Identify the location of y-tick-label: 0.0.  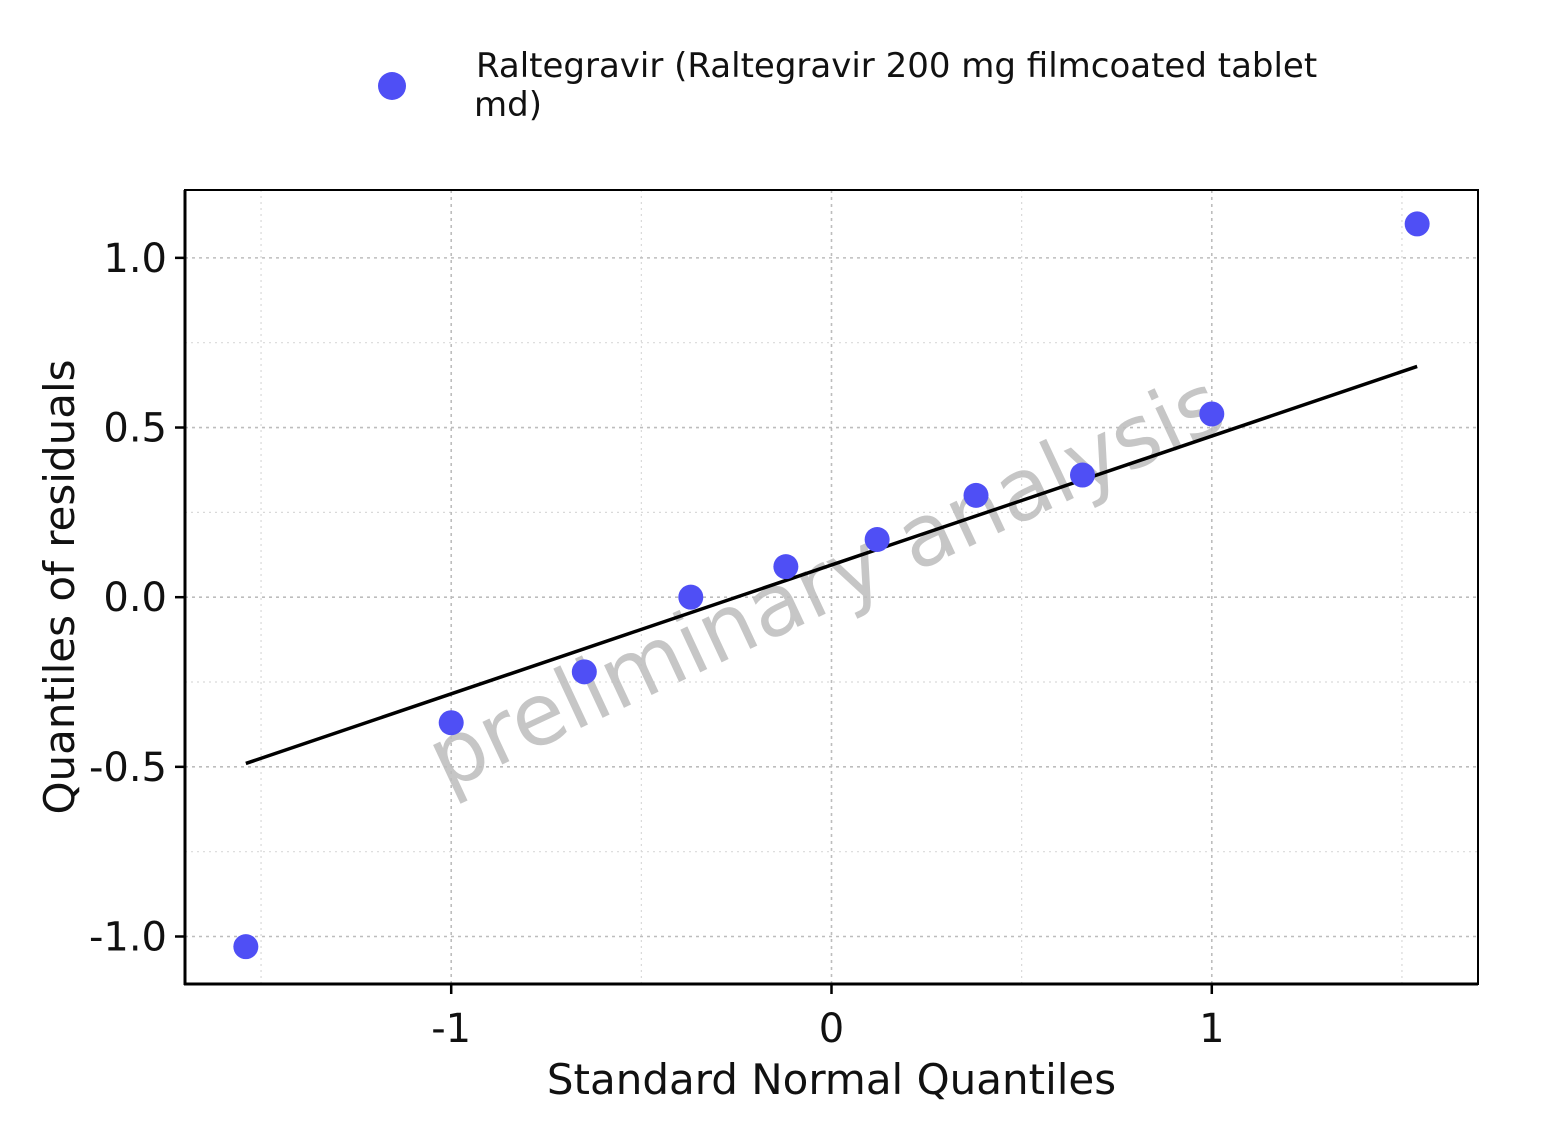
(135, 598).